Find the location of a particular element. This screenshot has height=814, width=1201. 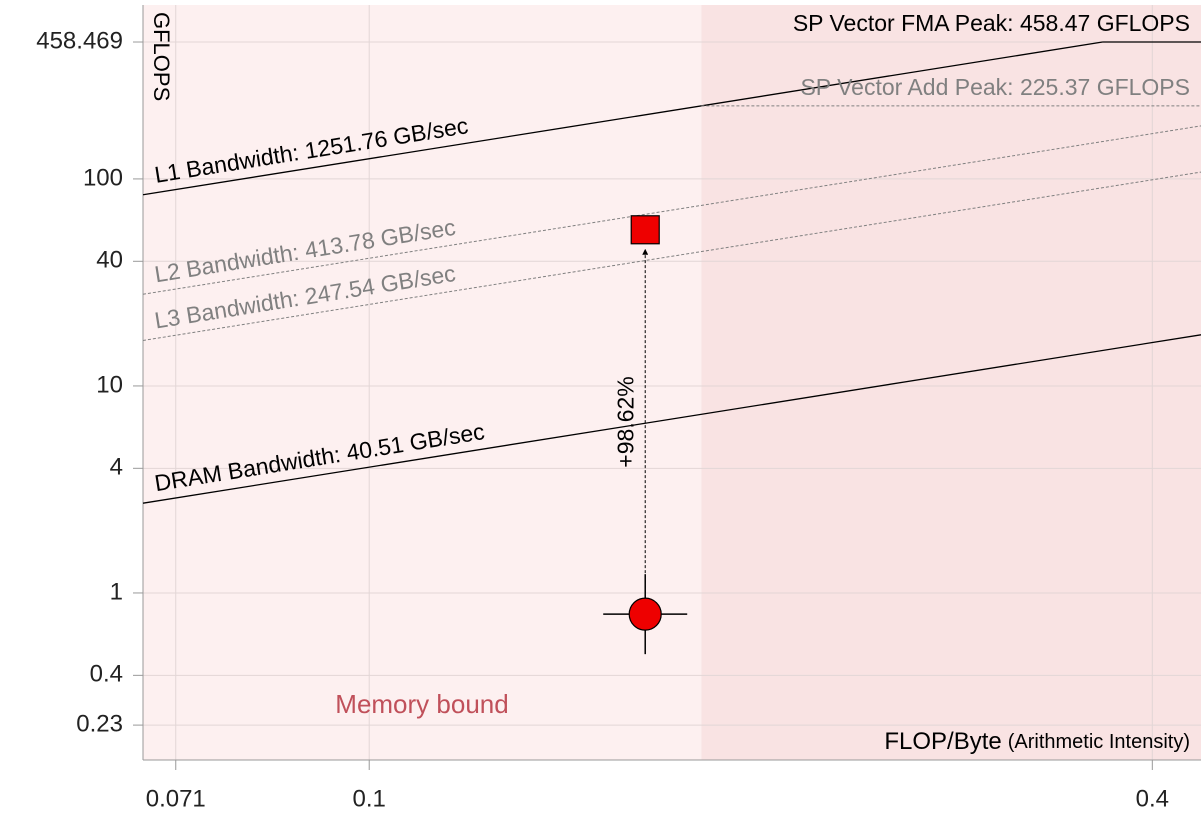

x-tick-label: 0.4 is located at coordinates (1152, 798).